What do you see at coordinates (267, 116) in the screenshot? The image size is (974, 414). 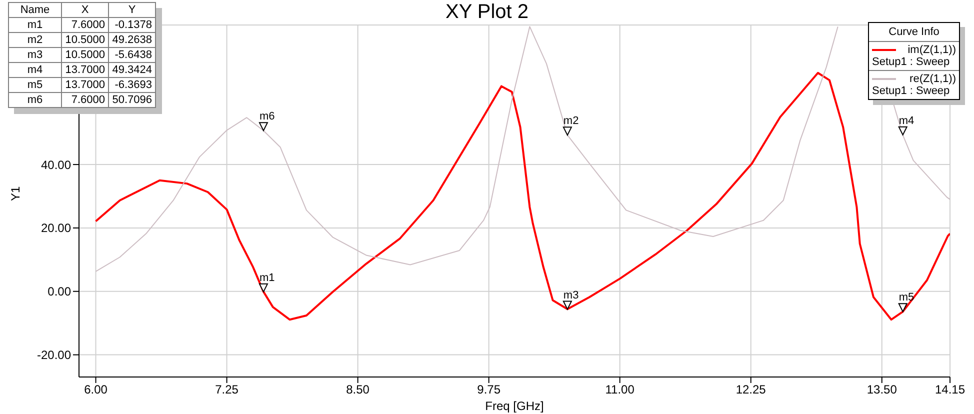 I see `annotation: m6` at bounding box center [267, 116].